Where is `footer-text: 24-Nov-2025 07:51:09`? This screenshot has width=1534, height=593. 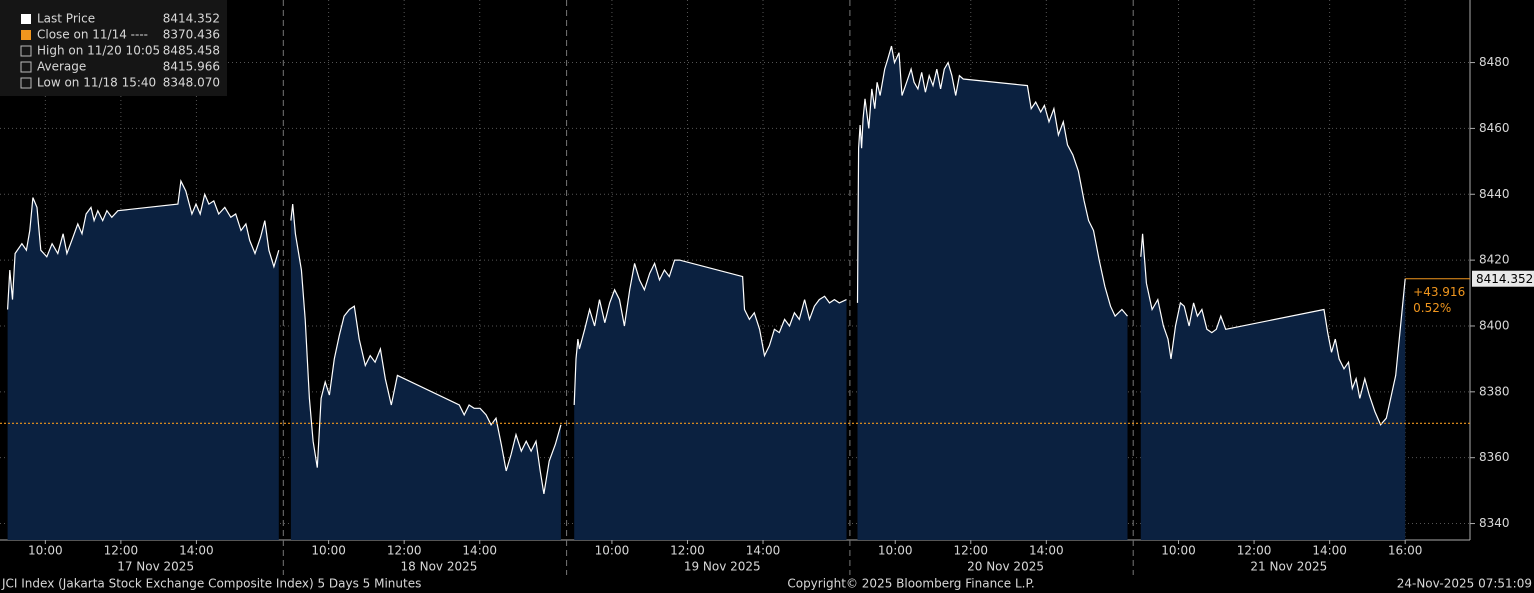 footer-text: 24-Nov-2025 07:51:09 is located at coordinates (1464, 584).